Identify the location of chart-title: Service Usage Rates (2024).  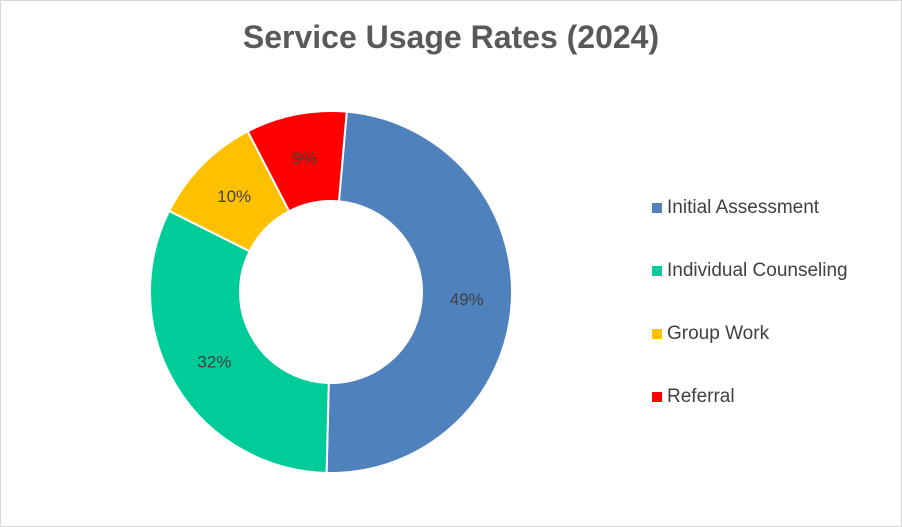
(451, 37).